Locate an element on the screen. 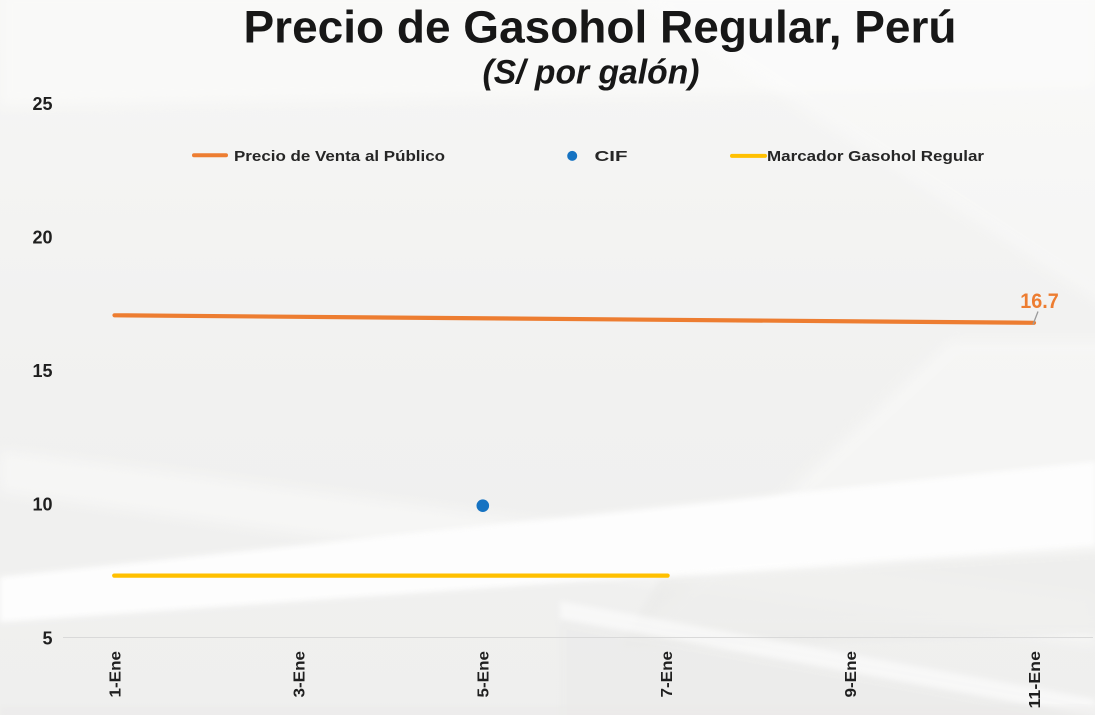 The height and width of the screenshot is (715, 1095). svg-text: 3-Ene is located at coordinates (299, 674).